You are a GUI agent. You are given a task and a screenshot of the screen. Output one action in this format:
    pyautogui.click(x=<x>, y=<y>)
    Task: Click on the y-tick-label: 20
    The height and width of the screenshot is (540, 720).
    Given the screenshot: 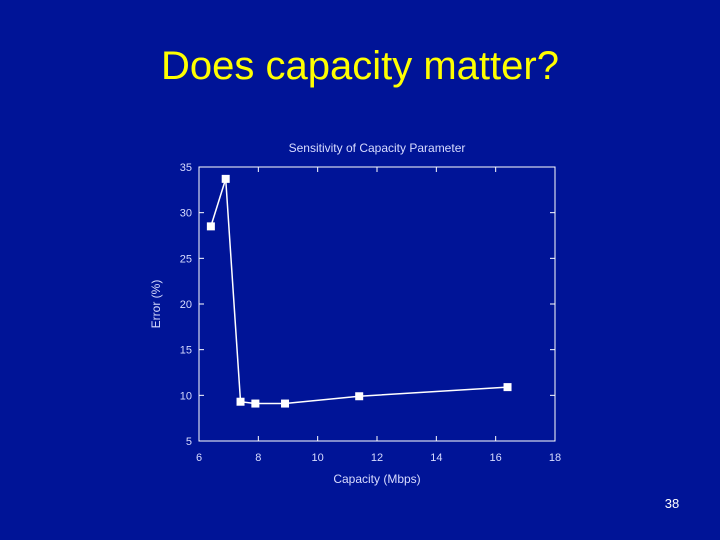 What is the action you would take?
    pyautogui.click(x=186, y=305)
    